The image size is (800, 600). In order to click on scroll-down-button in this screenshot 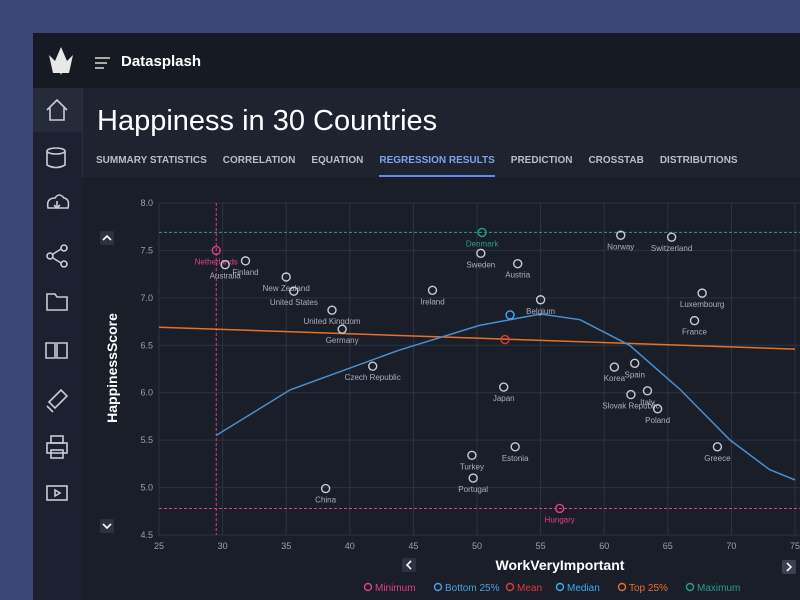, I will do `click(107, 526)`.